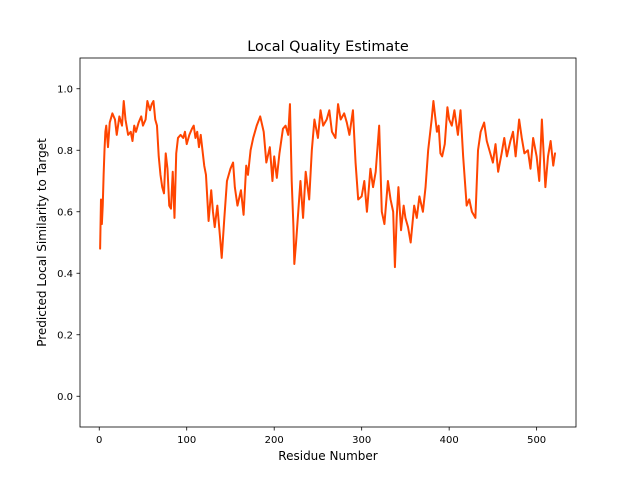 The image size is (640, 480). Describe the element at coordinates (65, 212) in the screenshot. I see `y-tick-label: 0.6` at that location.